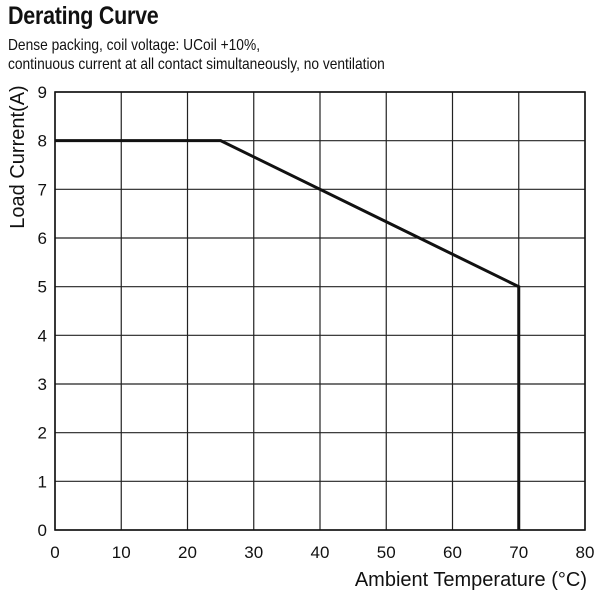  I want to click on x-tick-label-1: 10, so click(121, 552).